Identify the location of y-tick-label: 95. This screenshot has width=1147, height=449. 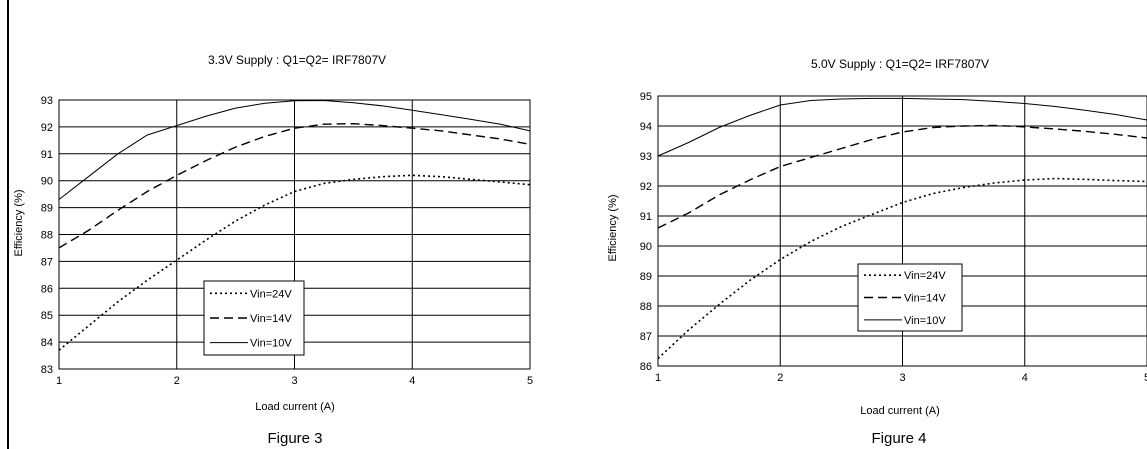
(646, 97).